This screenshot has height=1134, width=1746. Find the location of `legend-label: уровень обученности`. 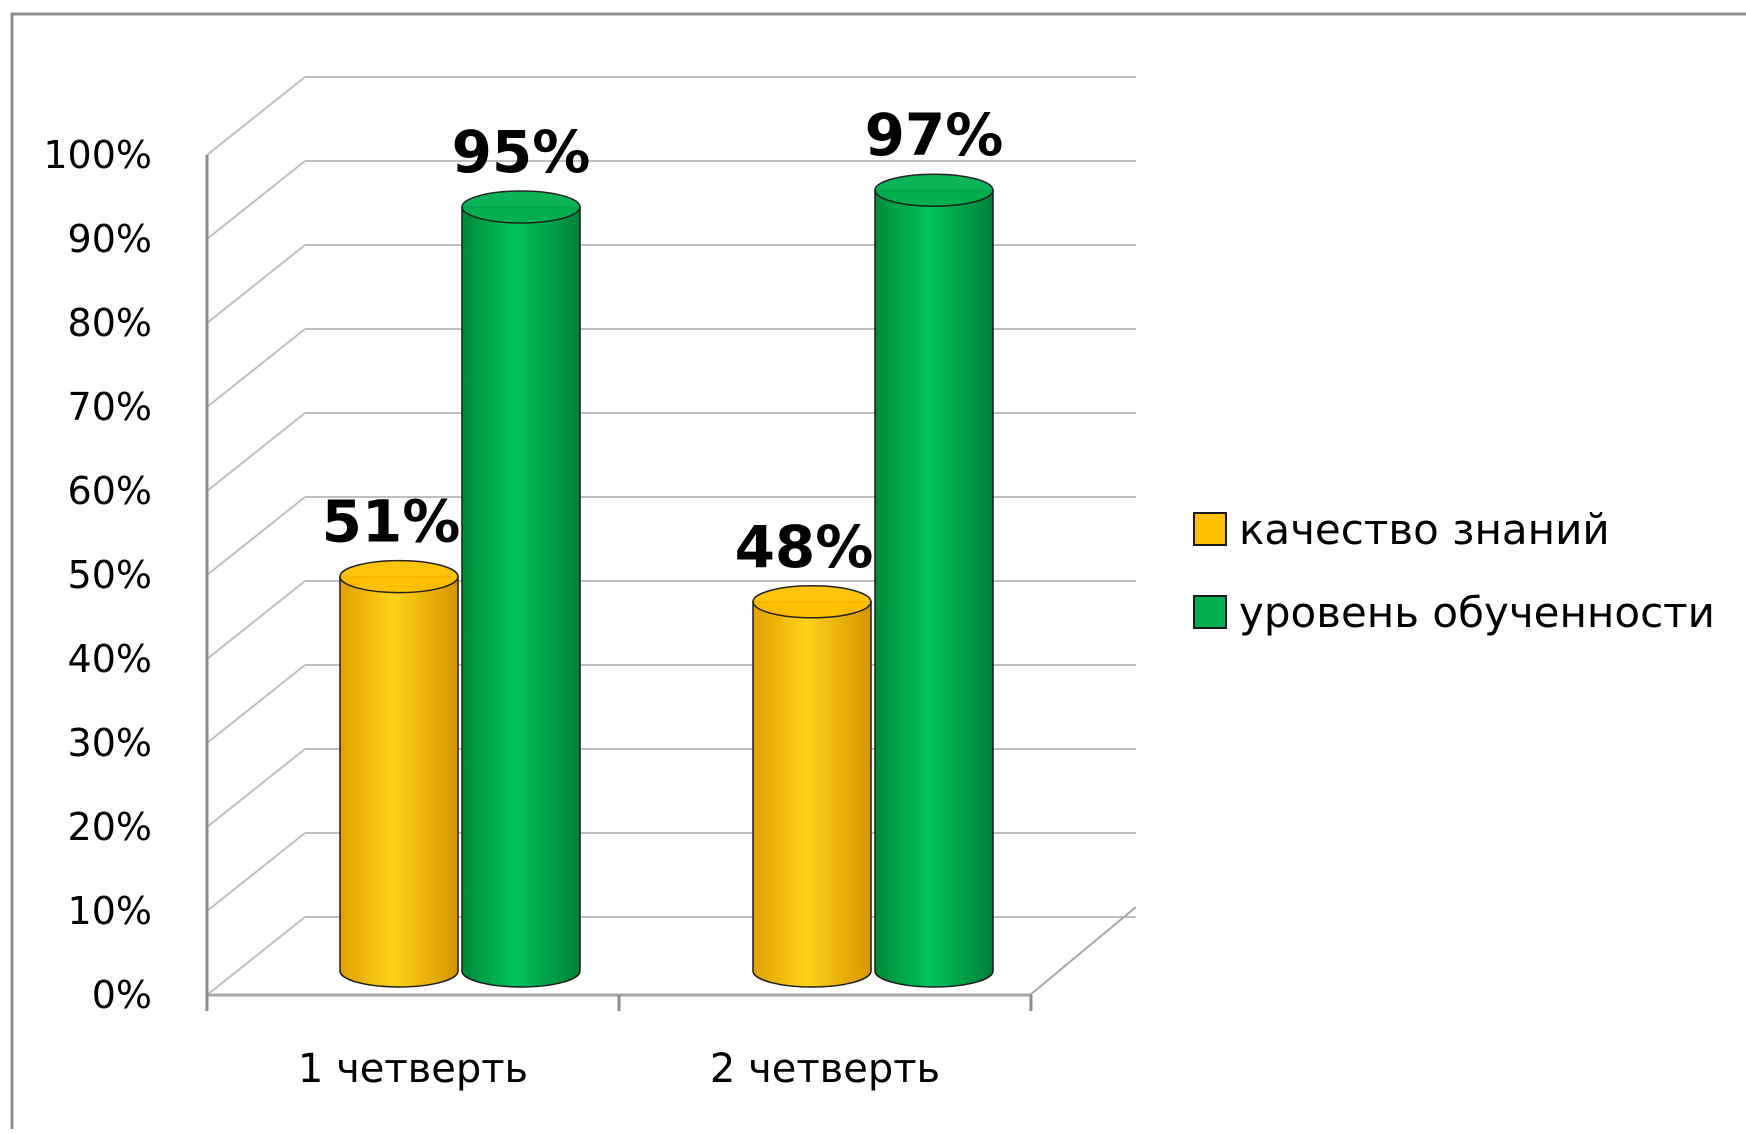

legend-label: уровень обученности is located at coordinates (1477, 612).